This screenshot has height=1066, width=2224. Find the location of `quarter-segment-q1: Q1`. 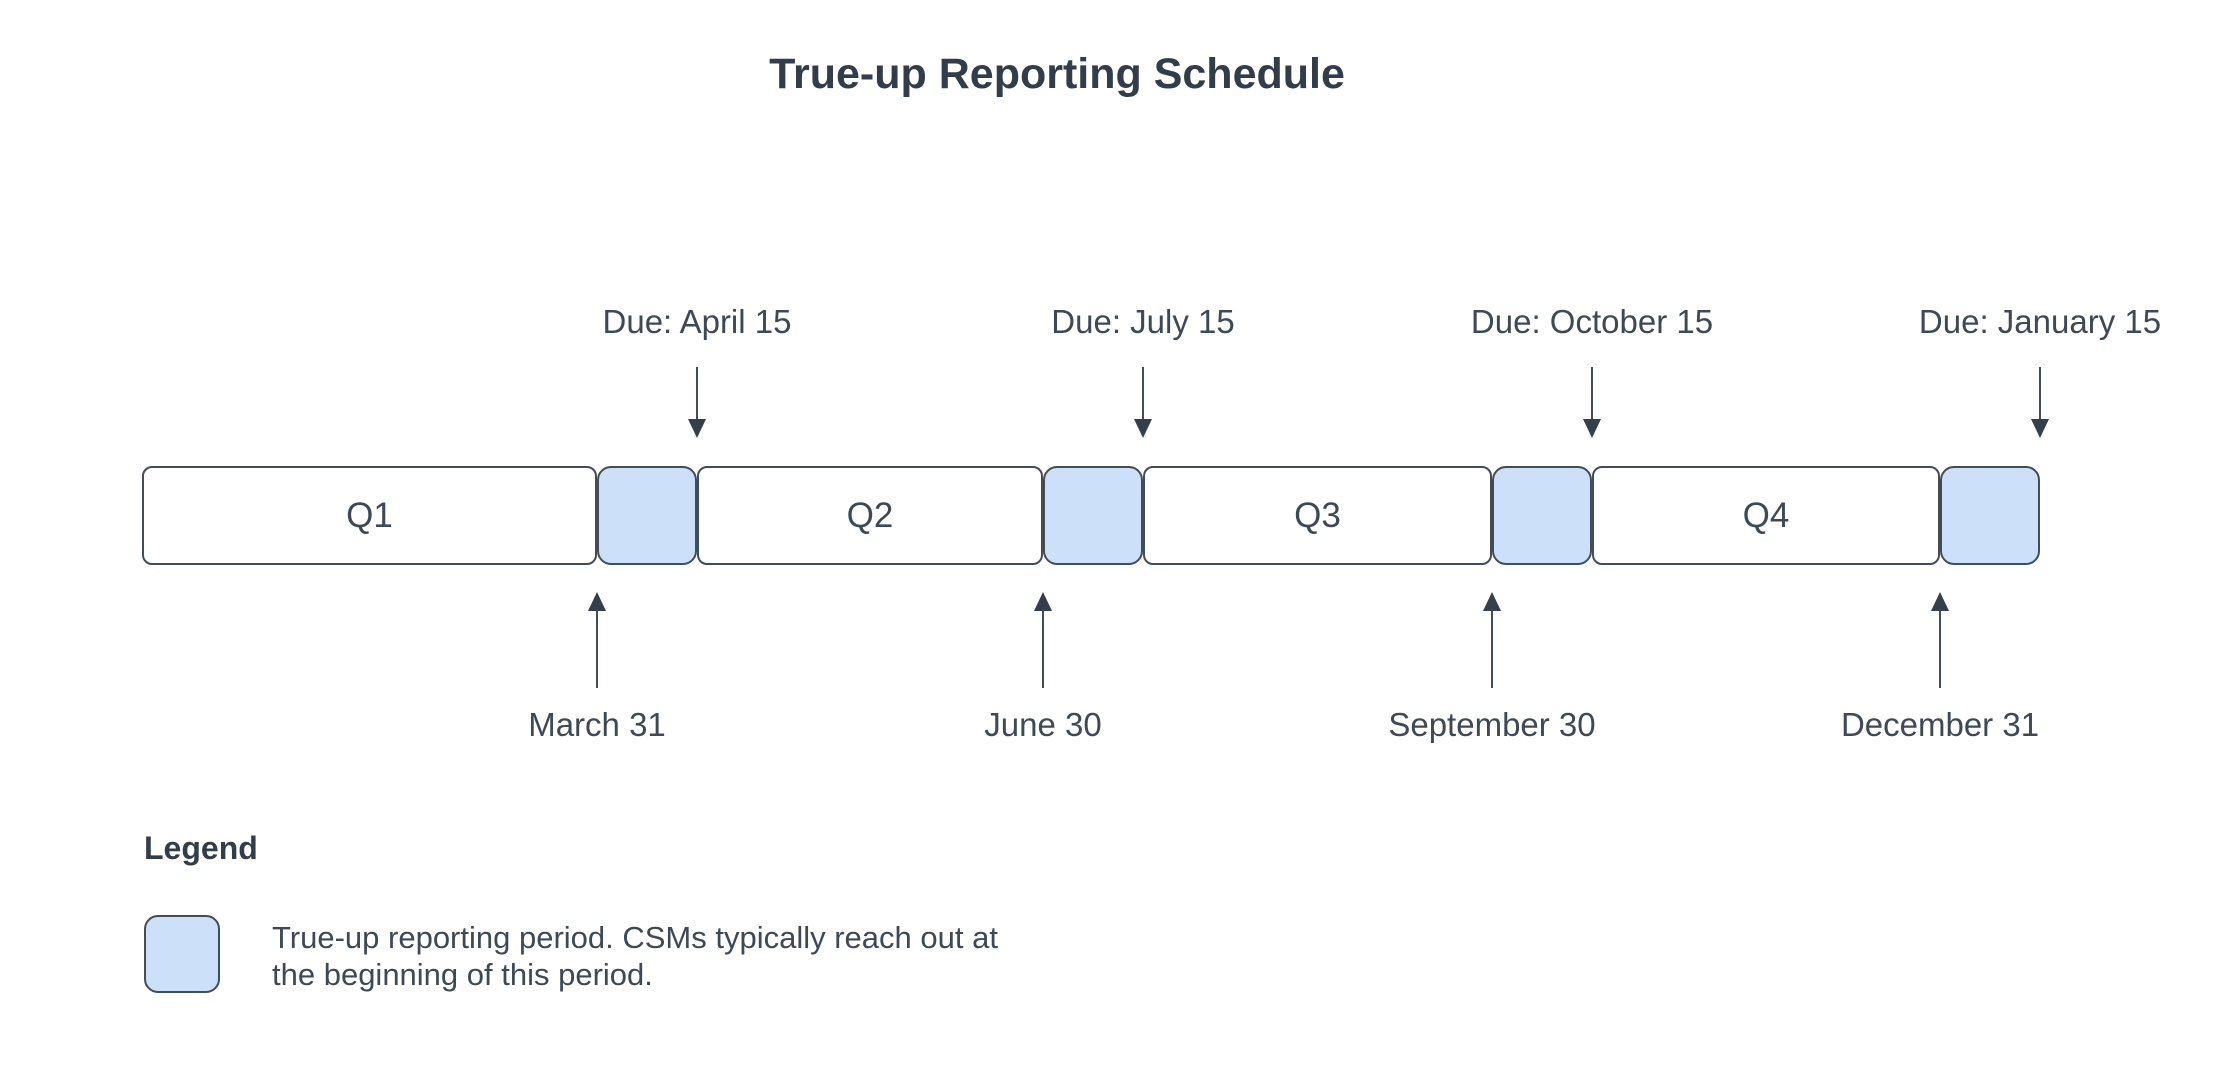

quarter-segment-q1: Q1 is located at coordinates (369, 515).